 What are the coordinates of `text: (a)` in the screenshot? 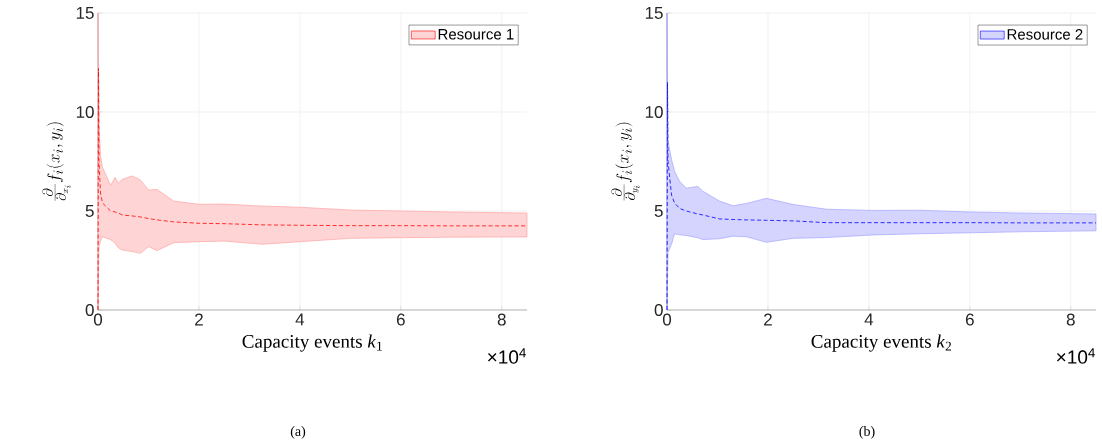 It's located at (298, 432).